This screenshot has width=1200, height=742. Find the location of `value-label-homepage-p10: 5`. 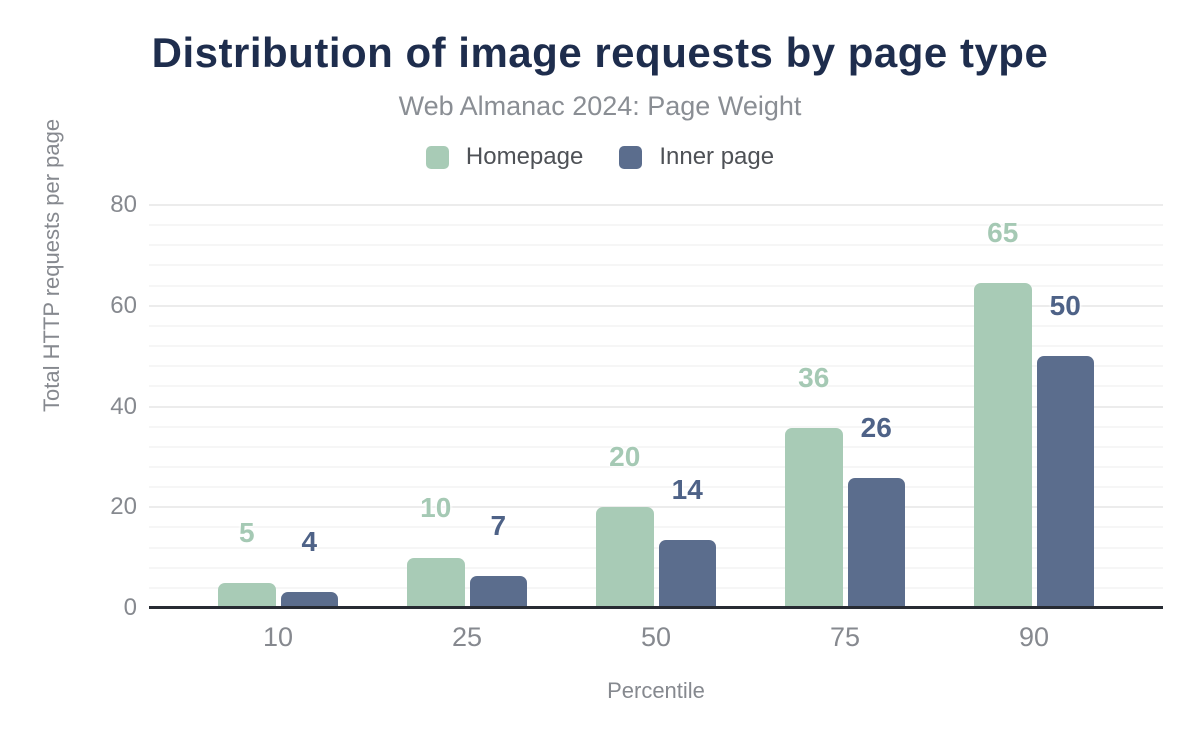

value-label-homepage-p10: 5 is located at coordinates (246, 532).